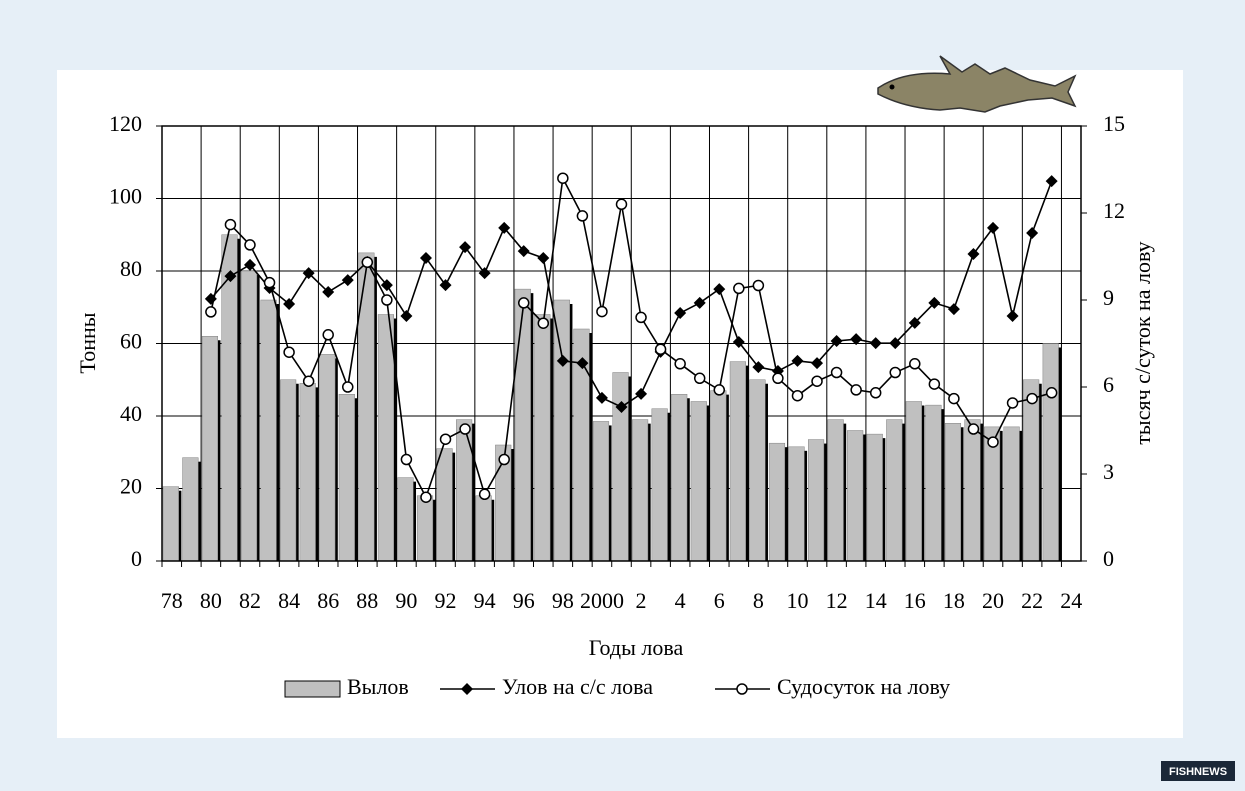 Image resolution: width=1245 pixels, height=791 pixels. Describe the element at coordinates (863, 686) in the screenshot. I see `legend-label: Судосуток на лову` at that location.